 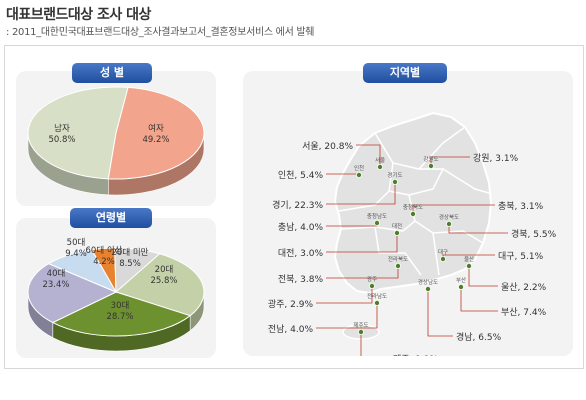 I want to click on region-dot-울산, so click(x=468, y=265).